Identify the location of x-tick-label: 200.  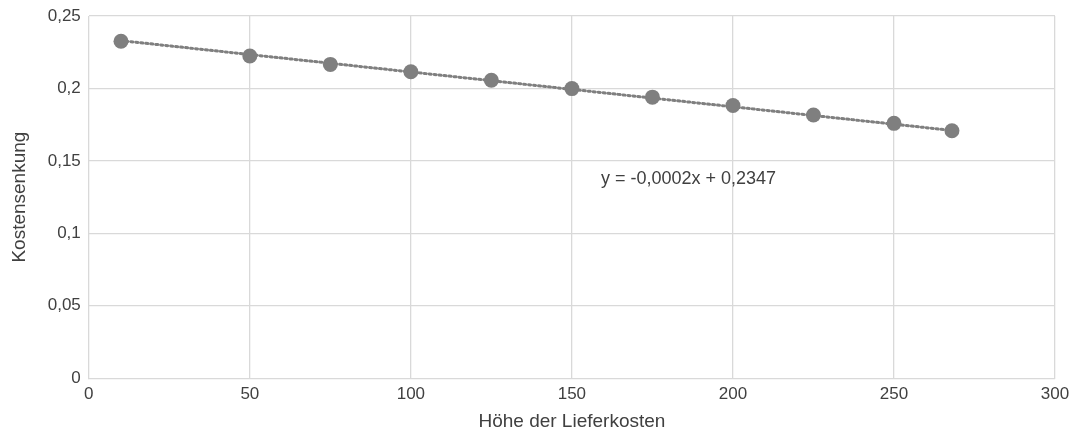
(733, 394).